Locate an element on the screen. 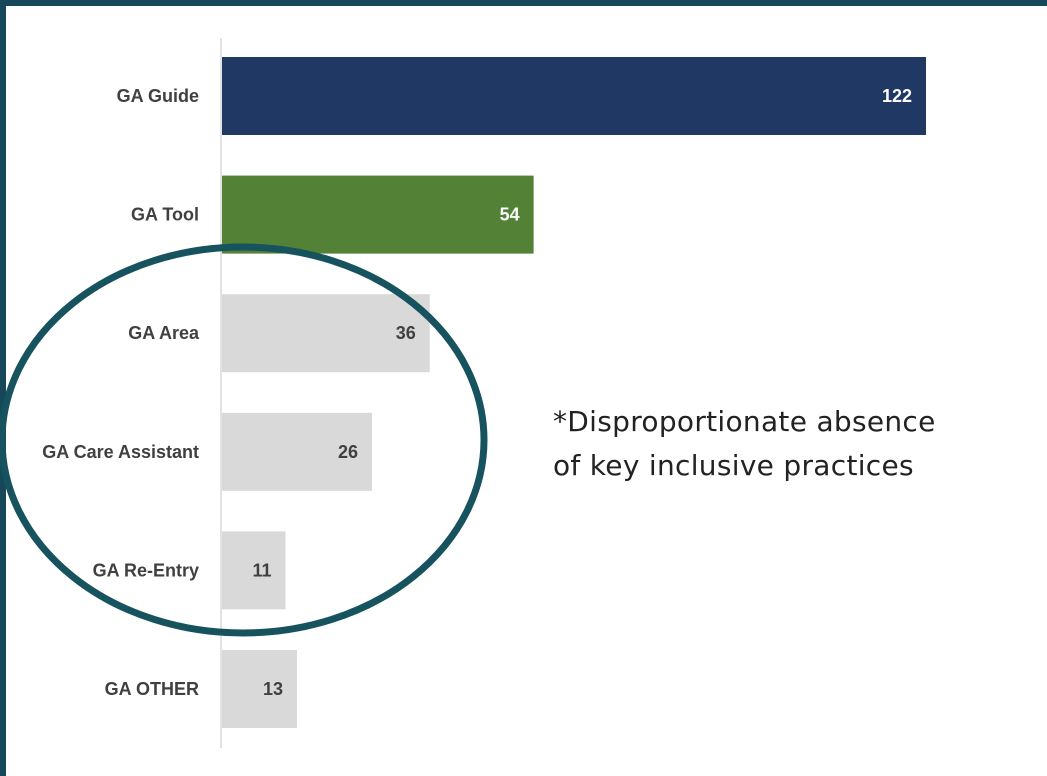  category-label-ga-area: GA Area is located at coordinates (164, 333).